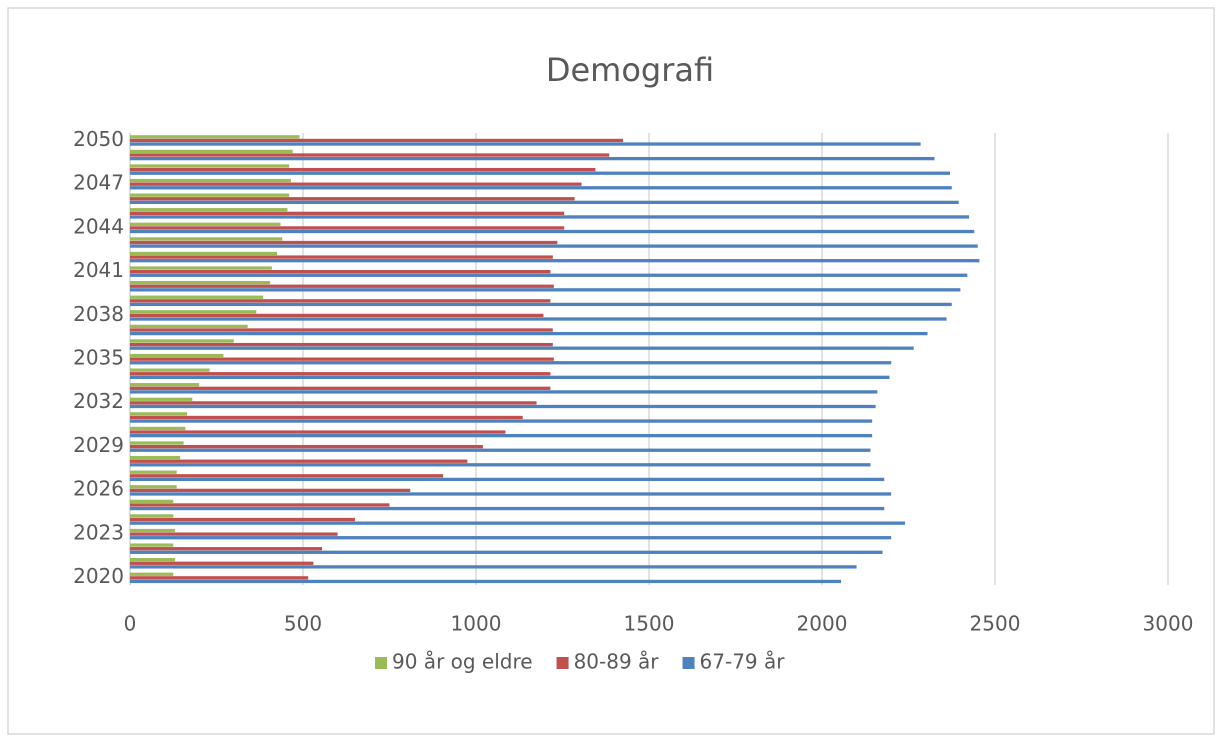 This screenshot has height=737, width=1217. Describe the element at coordinates (98, 445) in the screenshot. I see `y-tick-label: 2029` at that location.